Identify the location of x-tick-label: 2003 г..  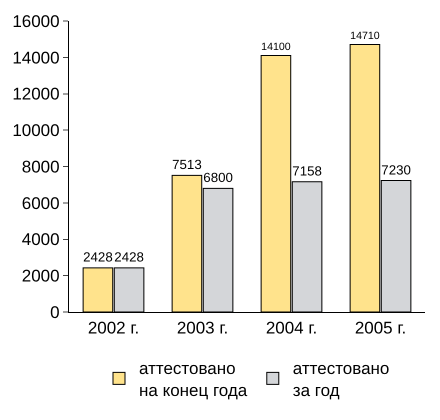
(202, 328).